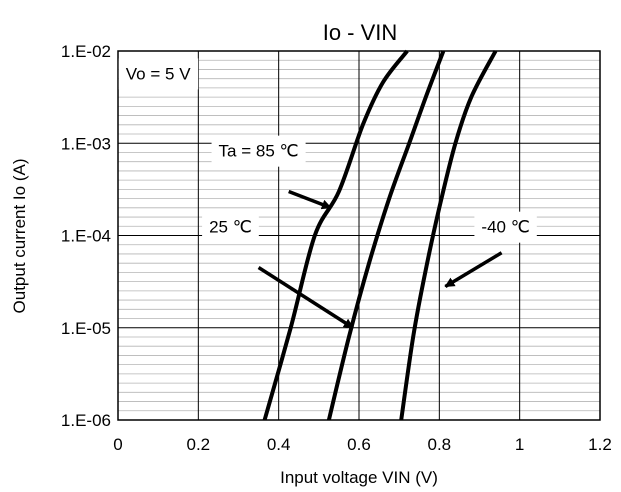  What do you see at coordinates (359, 444) in the screenshot?
I see `x-tick-label: 0.6` at bounding box center [359, 444].